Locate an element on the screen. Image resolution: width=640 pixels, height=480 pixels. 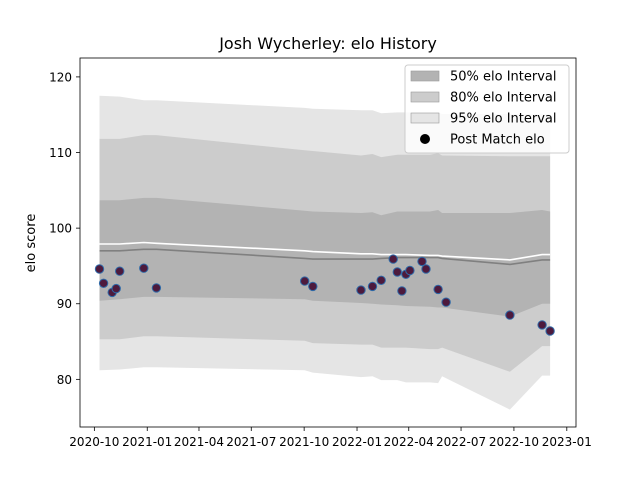
y-tick-label: 120 is located at coordinates (60, 77).